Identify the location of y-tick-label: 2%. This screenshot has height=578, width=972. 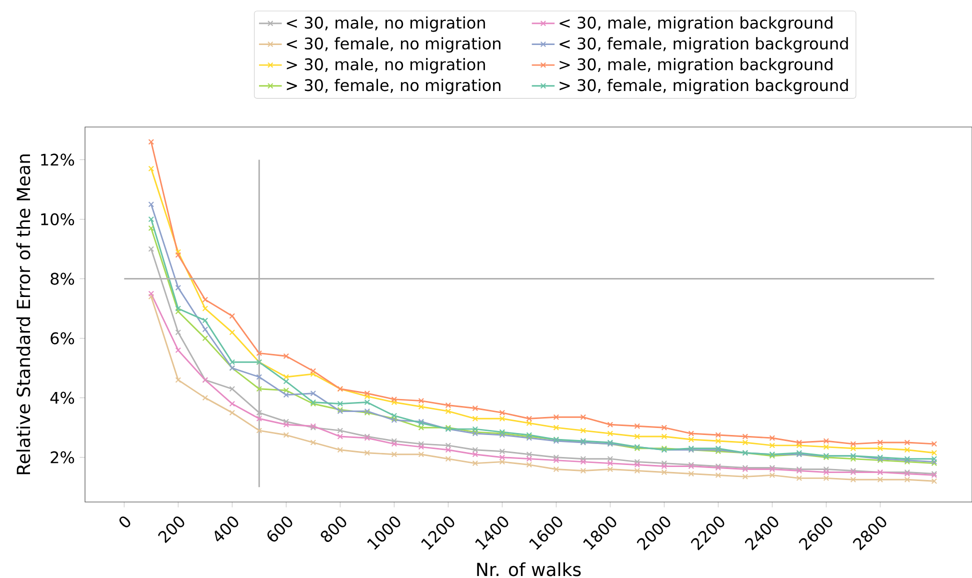
(62, 457).